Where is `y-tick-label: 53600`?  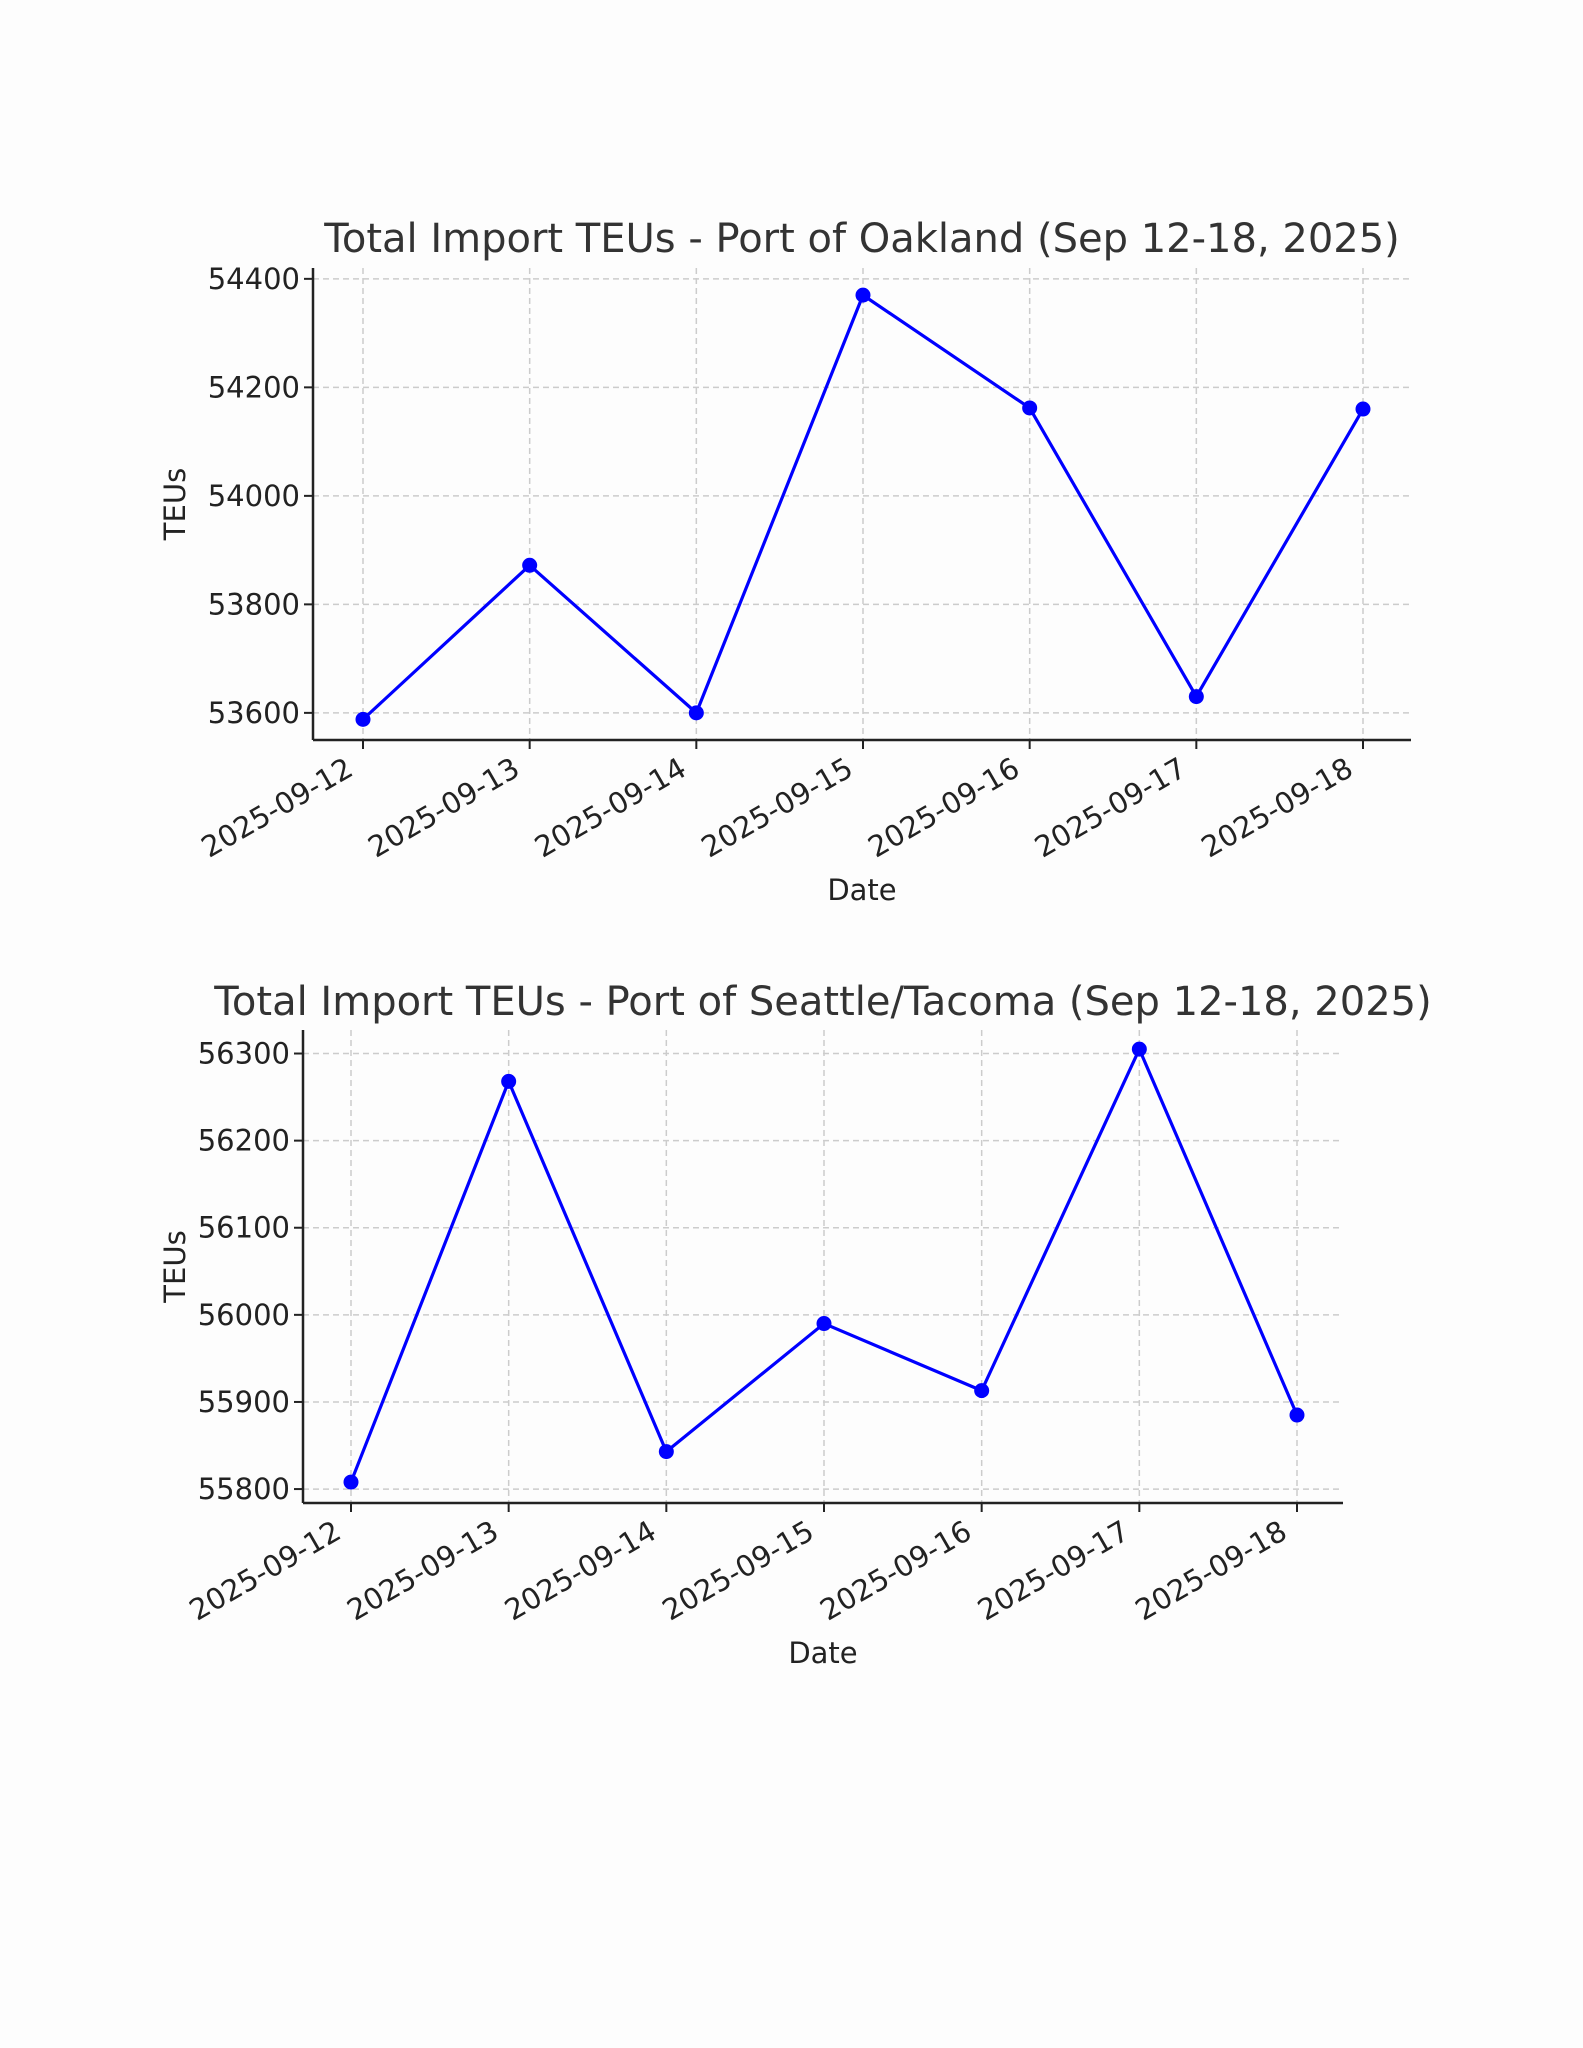 y-tick-label: 53600 is located at coordinates (254, 713).